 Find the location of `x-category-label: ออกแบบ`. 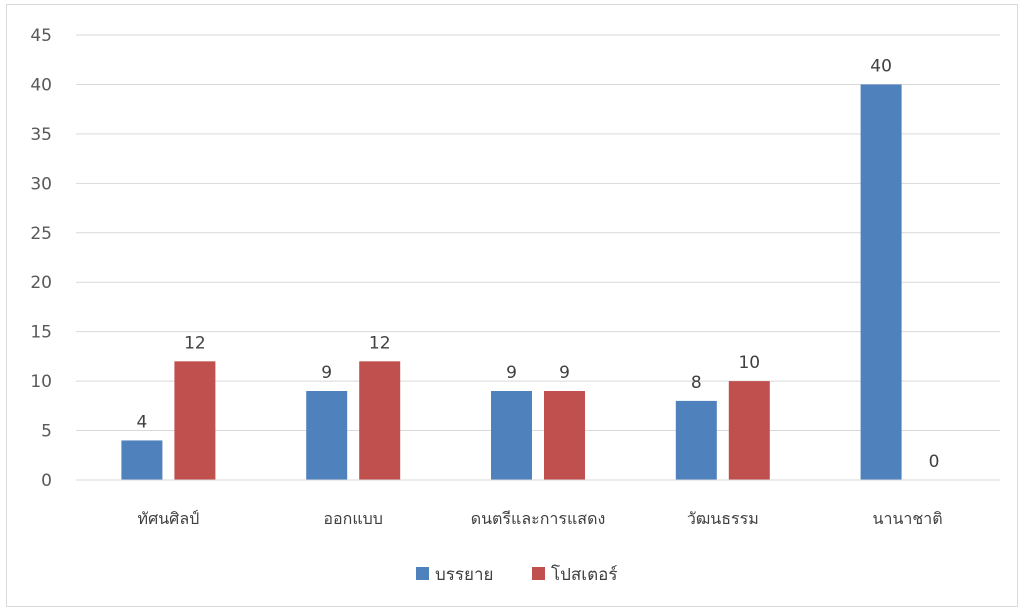

x-category-label: ออกแบบ is located at coordinates (353, 518).